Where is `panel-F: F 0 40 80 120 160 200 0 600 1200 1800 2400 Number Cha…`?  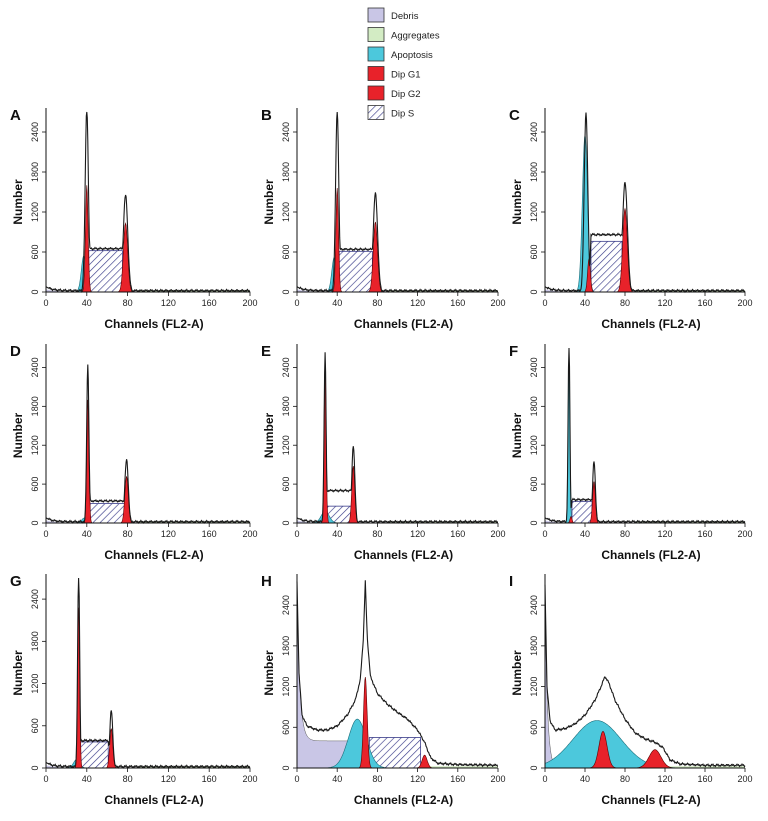
panel-F: F 0 40 80 120 160 200 0 600 1200 1800 2400 Number Cha… is located at coordinates (631, 452).